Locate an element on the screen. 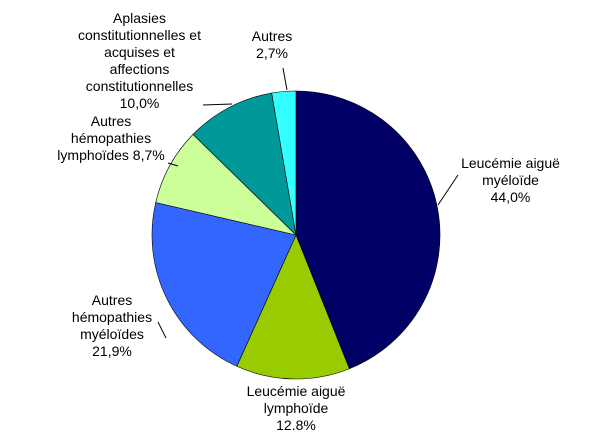 This screenshot has width=592, height=441. slice-label: Autres hémopathies myéloïdes 21,9% is located at coordinates (112, 326).